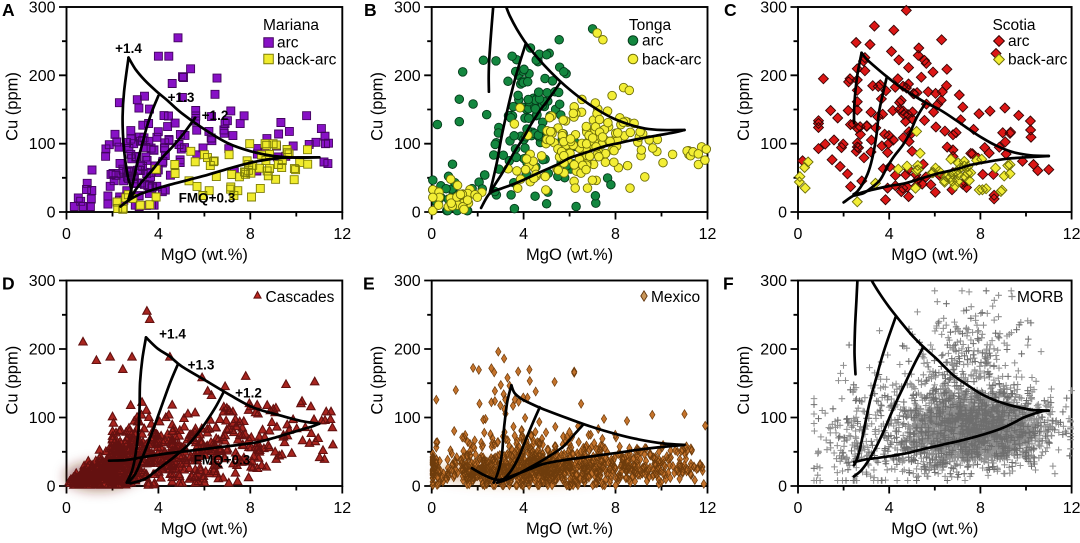 The height and width of the screenshot is (543, 1080). I want to click on svg-text: Scotia, so click(1013, 25).